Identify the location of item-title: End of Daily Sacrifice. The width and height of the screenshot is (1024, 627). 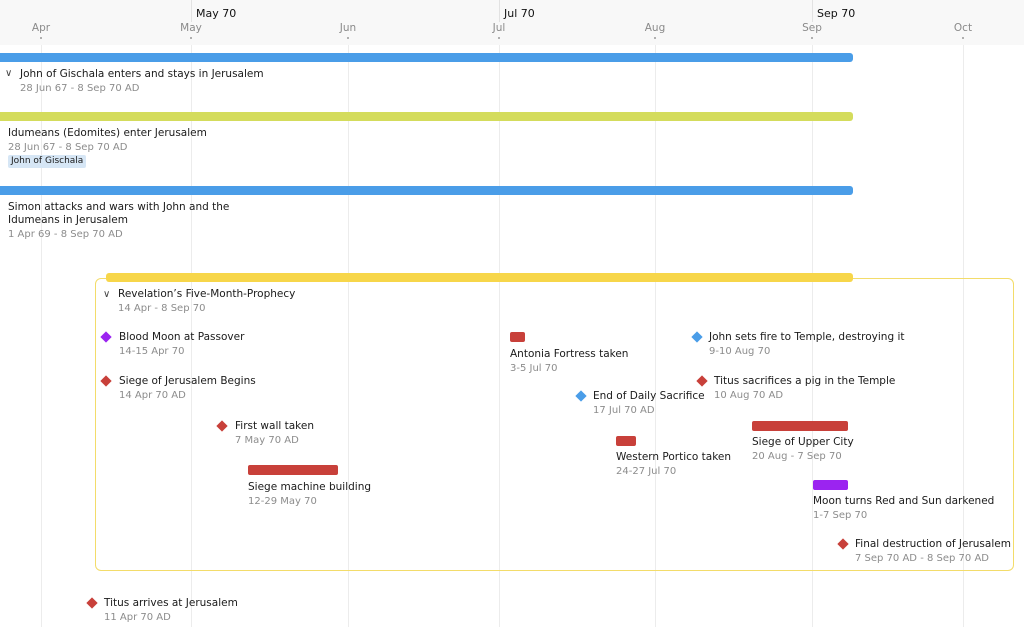
(649, 396).